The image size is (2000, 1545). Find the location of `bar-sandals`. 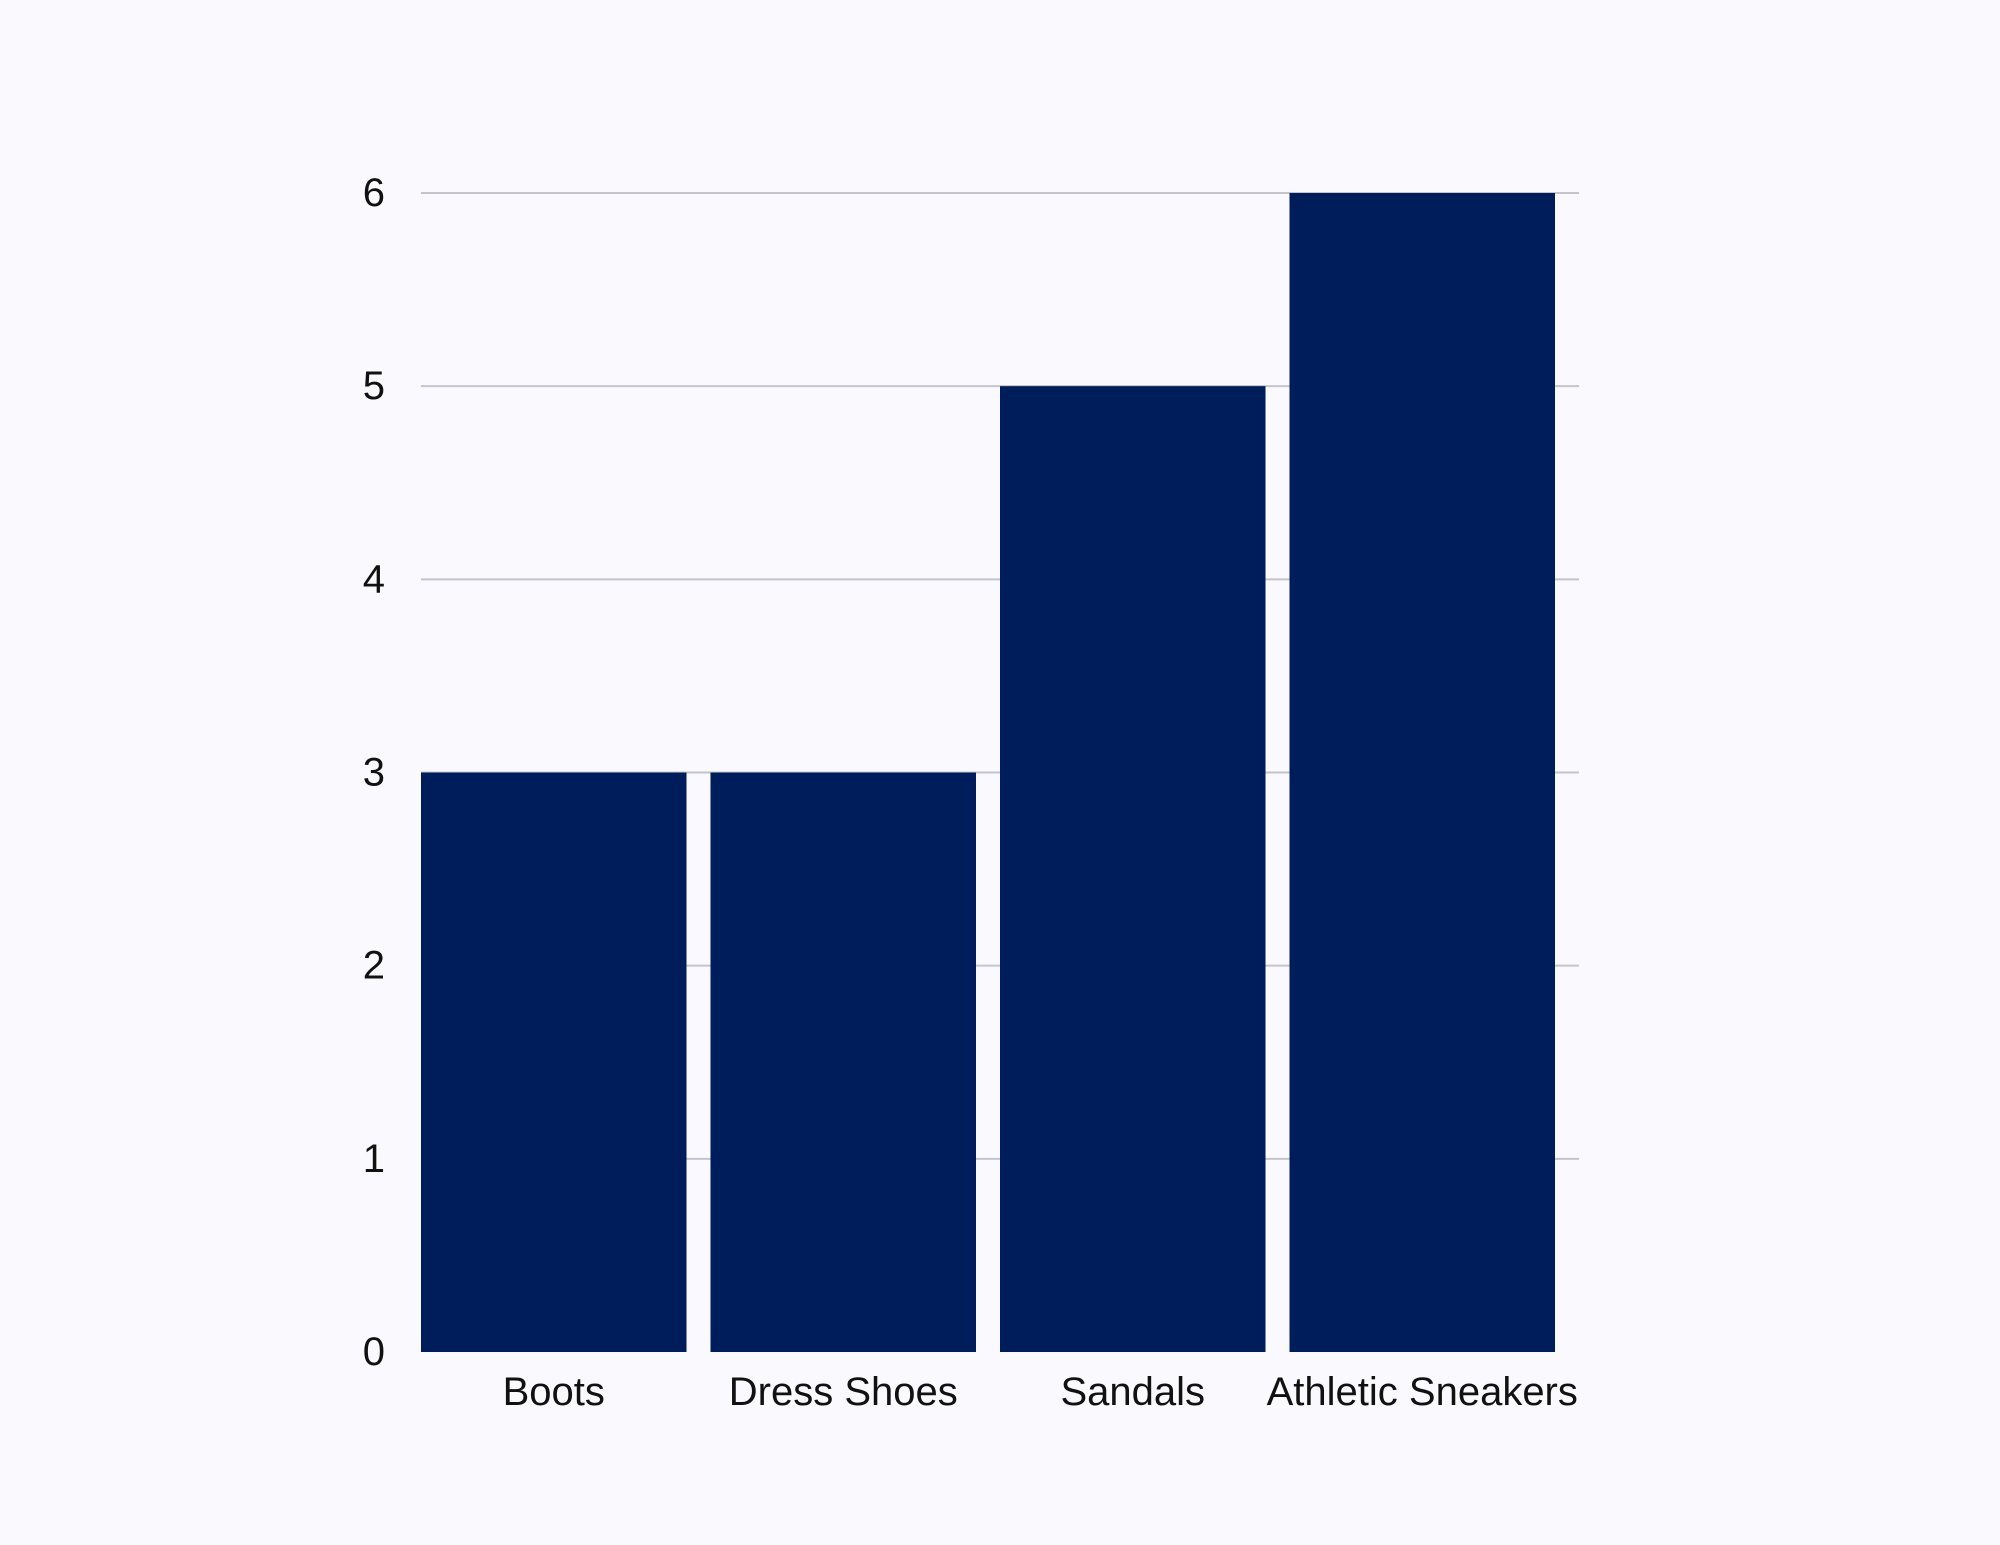

bar-sandals is located at coordinates (1133, 869).